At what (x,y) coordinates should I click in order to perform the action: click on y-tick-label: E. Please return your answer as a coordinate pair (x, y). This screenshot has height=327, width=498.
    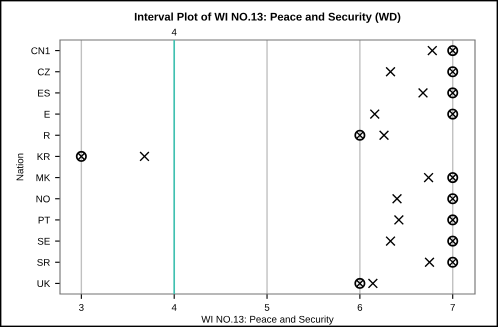
    Looking at the image, I should click on (47, 114).